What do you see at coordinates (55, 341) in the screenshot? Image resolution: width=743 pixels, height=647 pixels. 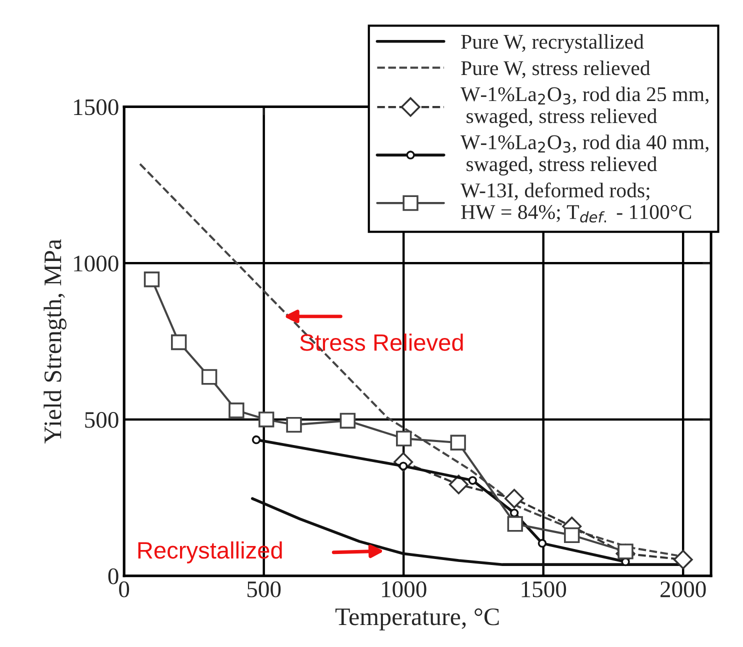 I see `y-axis-title: Yield Strength, MPa` at bounding box center [55, 341].